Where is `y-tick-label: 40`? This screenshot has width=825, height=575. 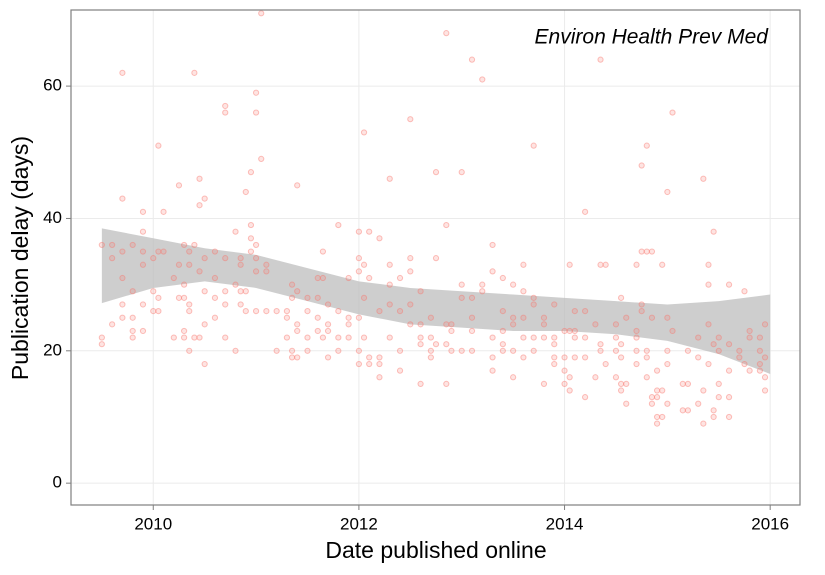
y-tick-label: 40 is located at coordinates (52, 217).